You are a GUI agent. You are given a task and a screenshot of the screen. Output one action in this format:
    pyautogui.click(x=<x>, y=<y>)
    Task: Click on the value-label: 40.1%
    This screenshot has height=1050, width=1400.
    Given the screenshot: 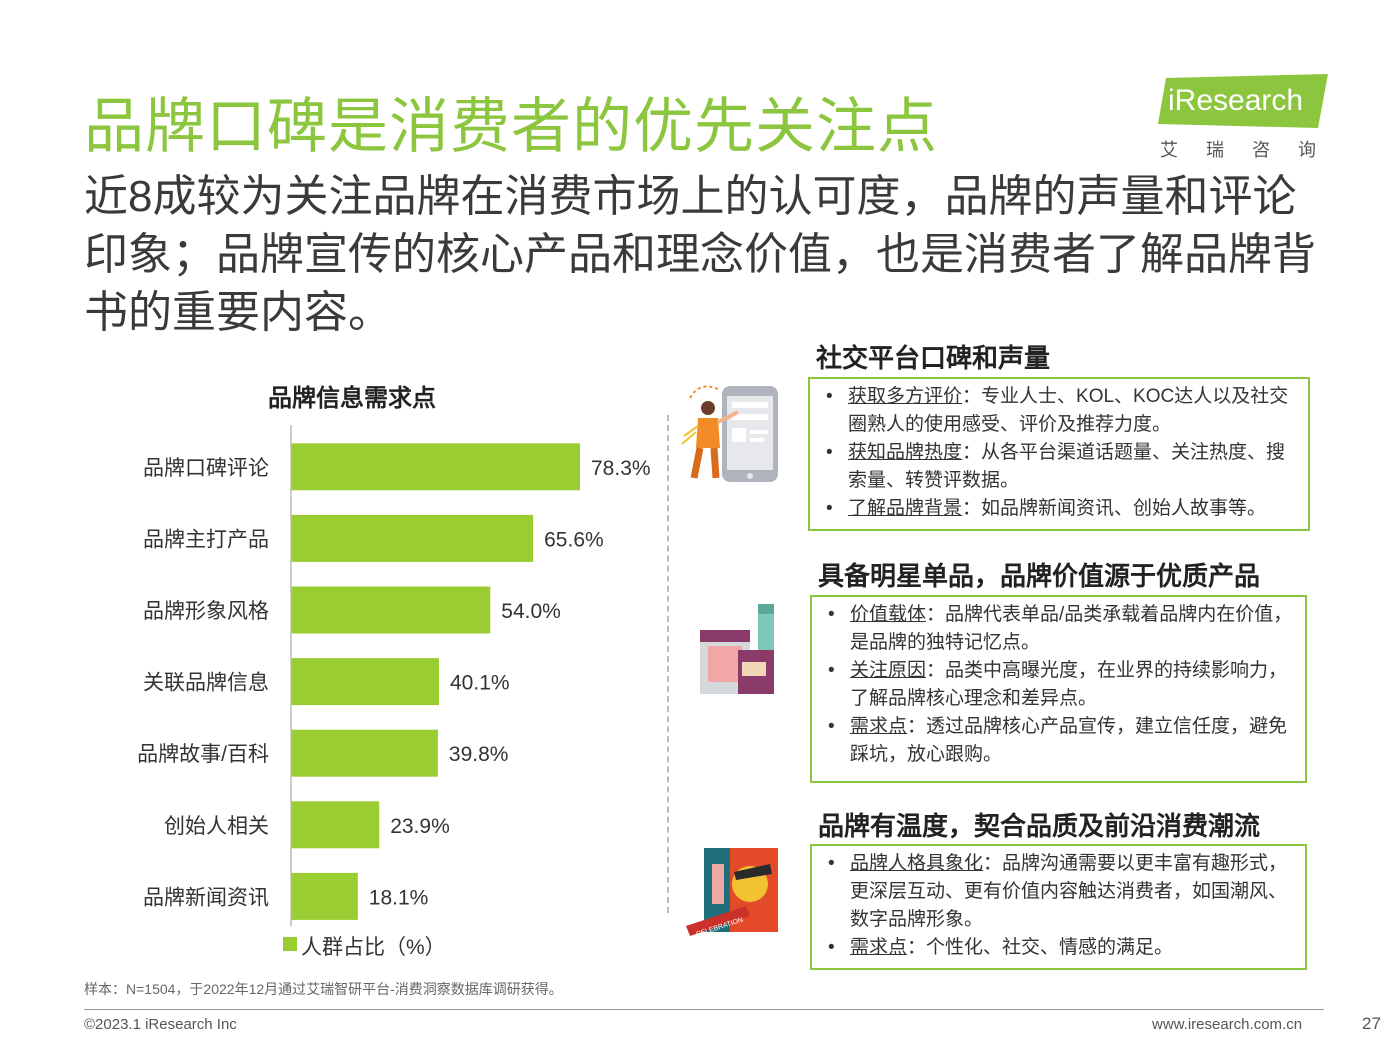 What is the action you would take?
    pyautogui.click(x=480, y=683)
    